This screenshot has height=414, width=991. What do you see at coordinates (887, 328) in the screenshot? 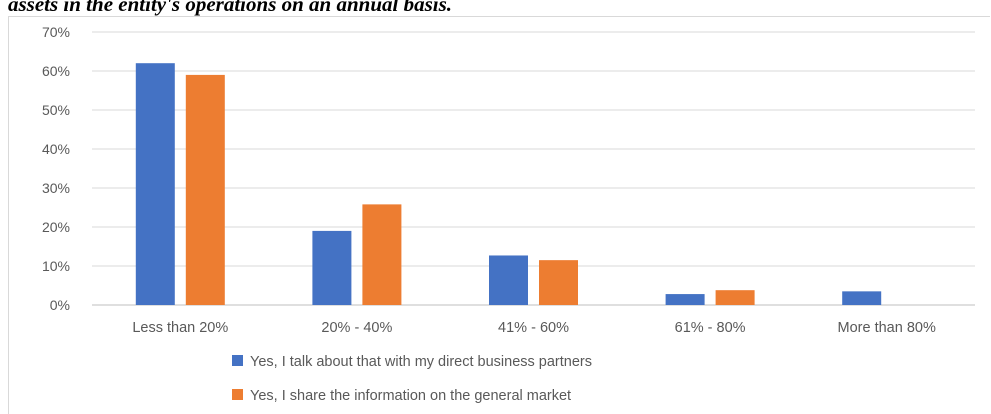
I see `x-category-label: More than 80%` at bounding box center [887, 328].